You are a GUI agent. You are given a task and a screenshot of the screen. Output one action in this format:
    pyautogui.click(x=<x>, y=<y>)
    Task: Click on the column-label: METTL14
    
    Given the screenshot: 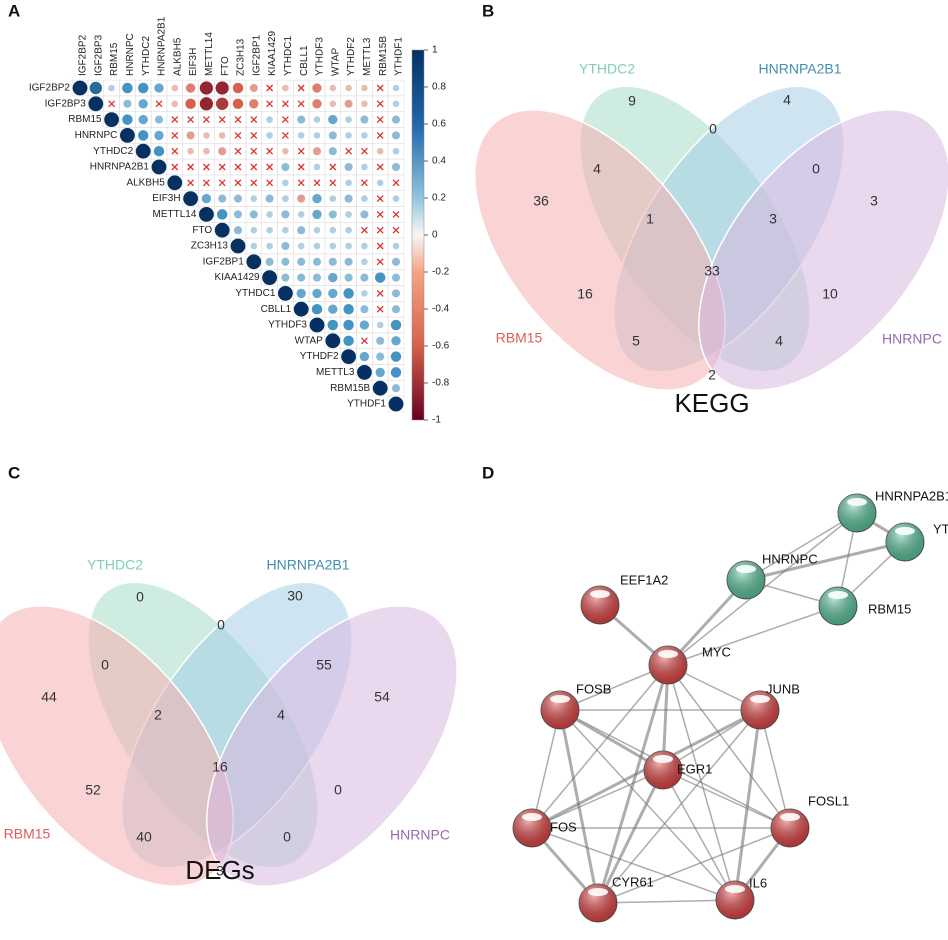 What is the action you would take?
    pyautogui.click(x=209, y=54)
    